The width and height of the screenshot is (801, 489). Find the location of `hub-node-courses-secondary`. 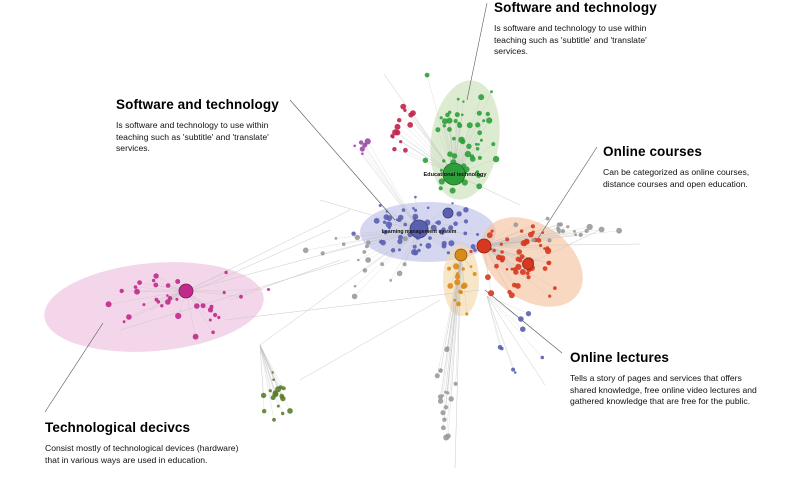

hub-node-courses-secondary is located at coordinates (528, 264).